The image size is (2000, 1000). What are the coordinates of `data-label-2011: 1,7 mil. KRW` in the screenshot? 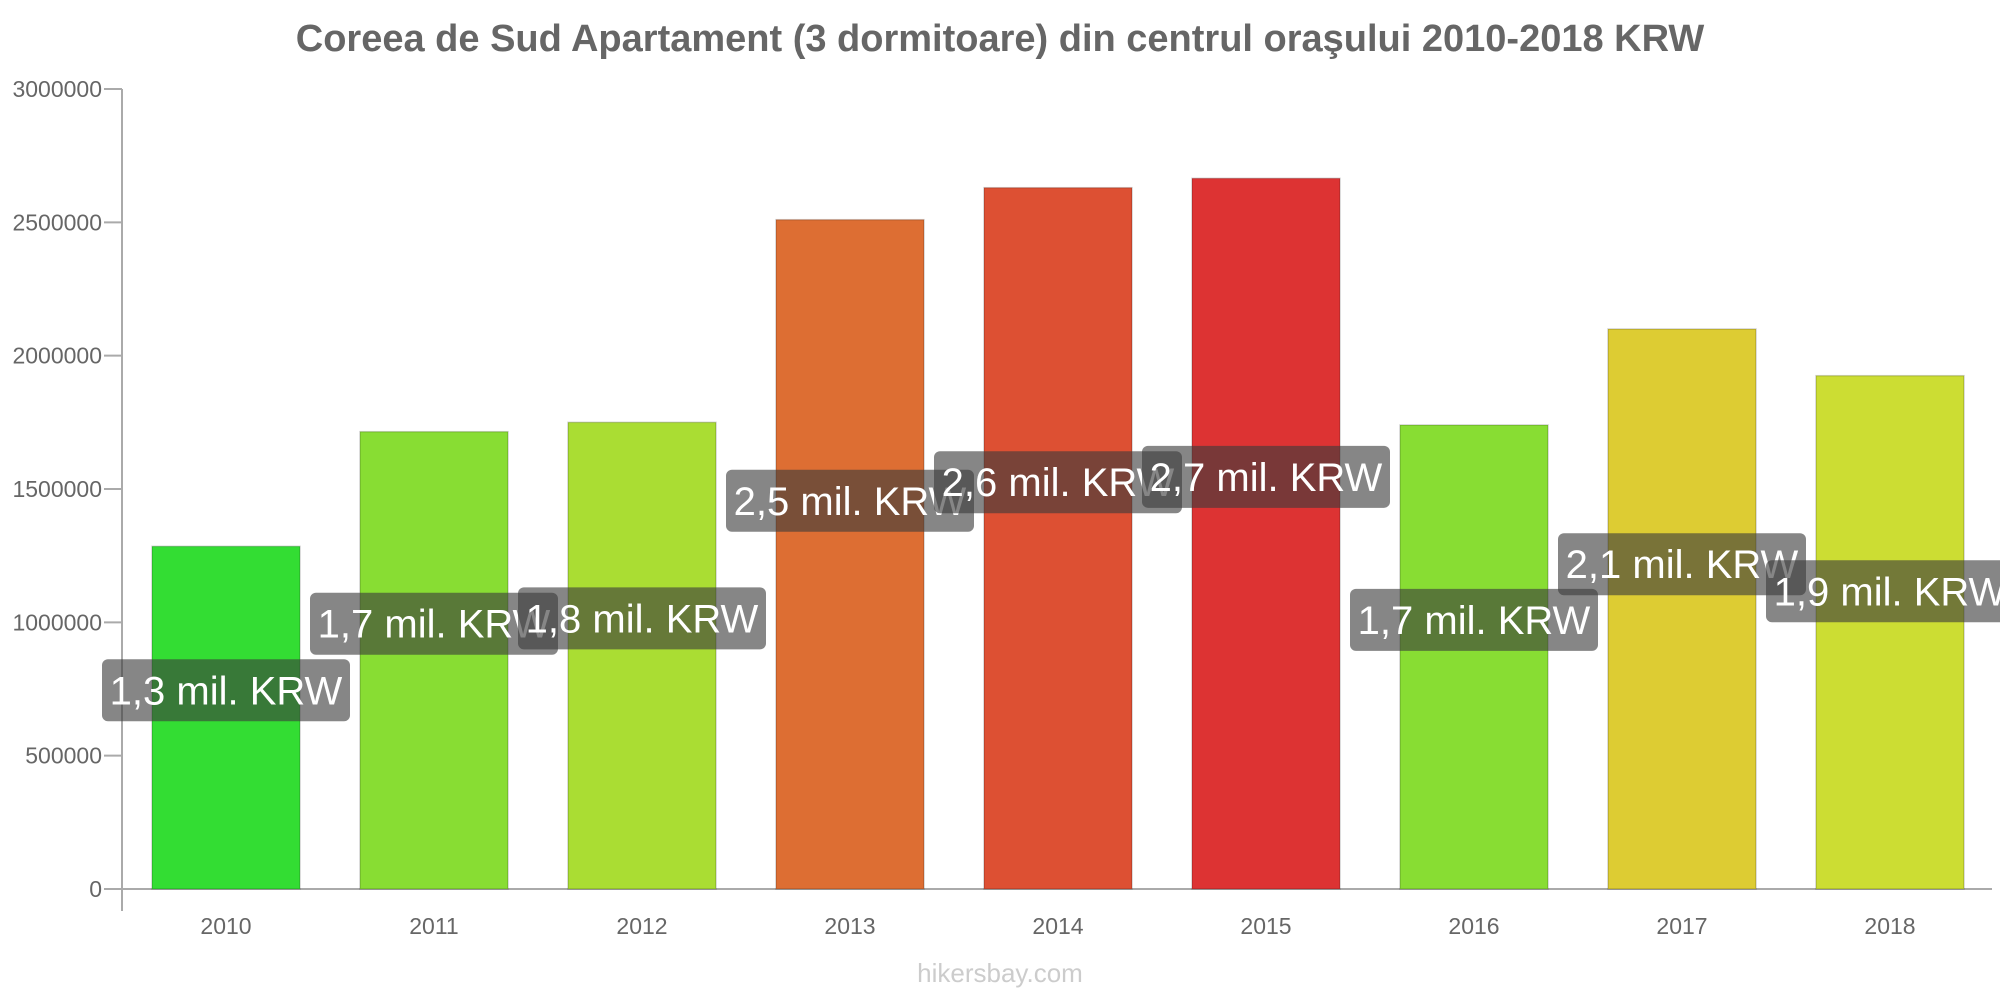 It's located at (434, 623).